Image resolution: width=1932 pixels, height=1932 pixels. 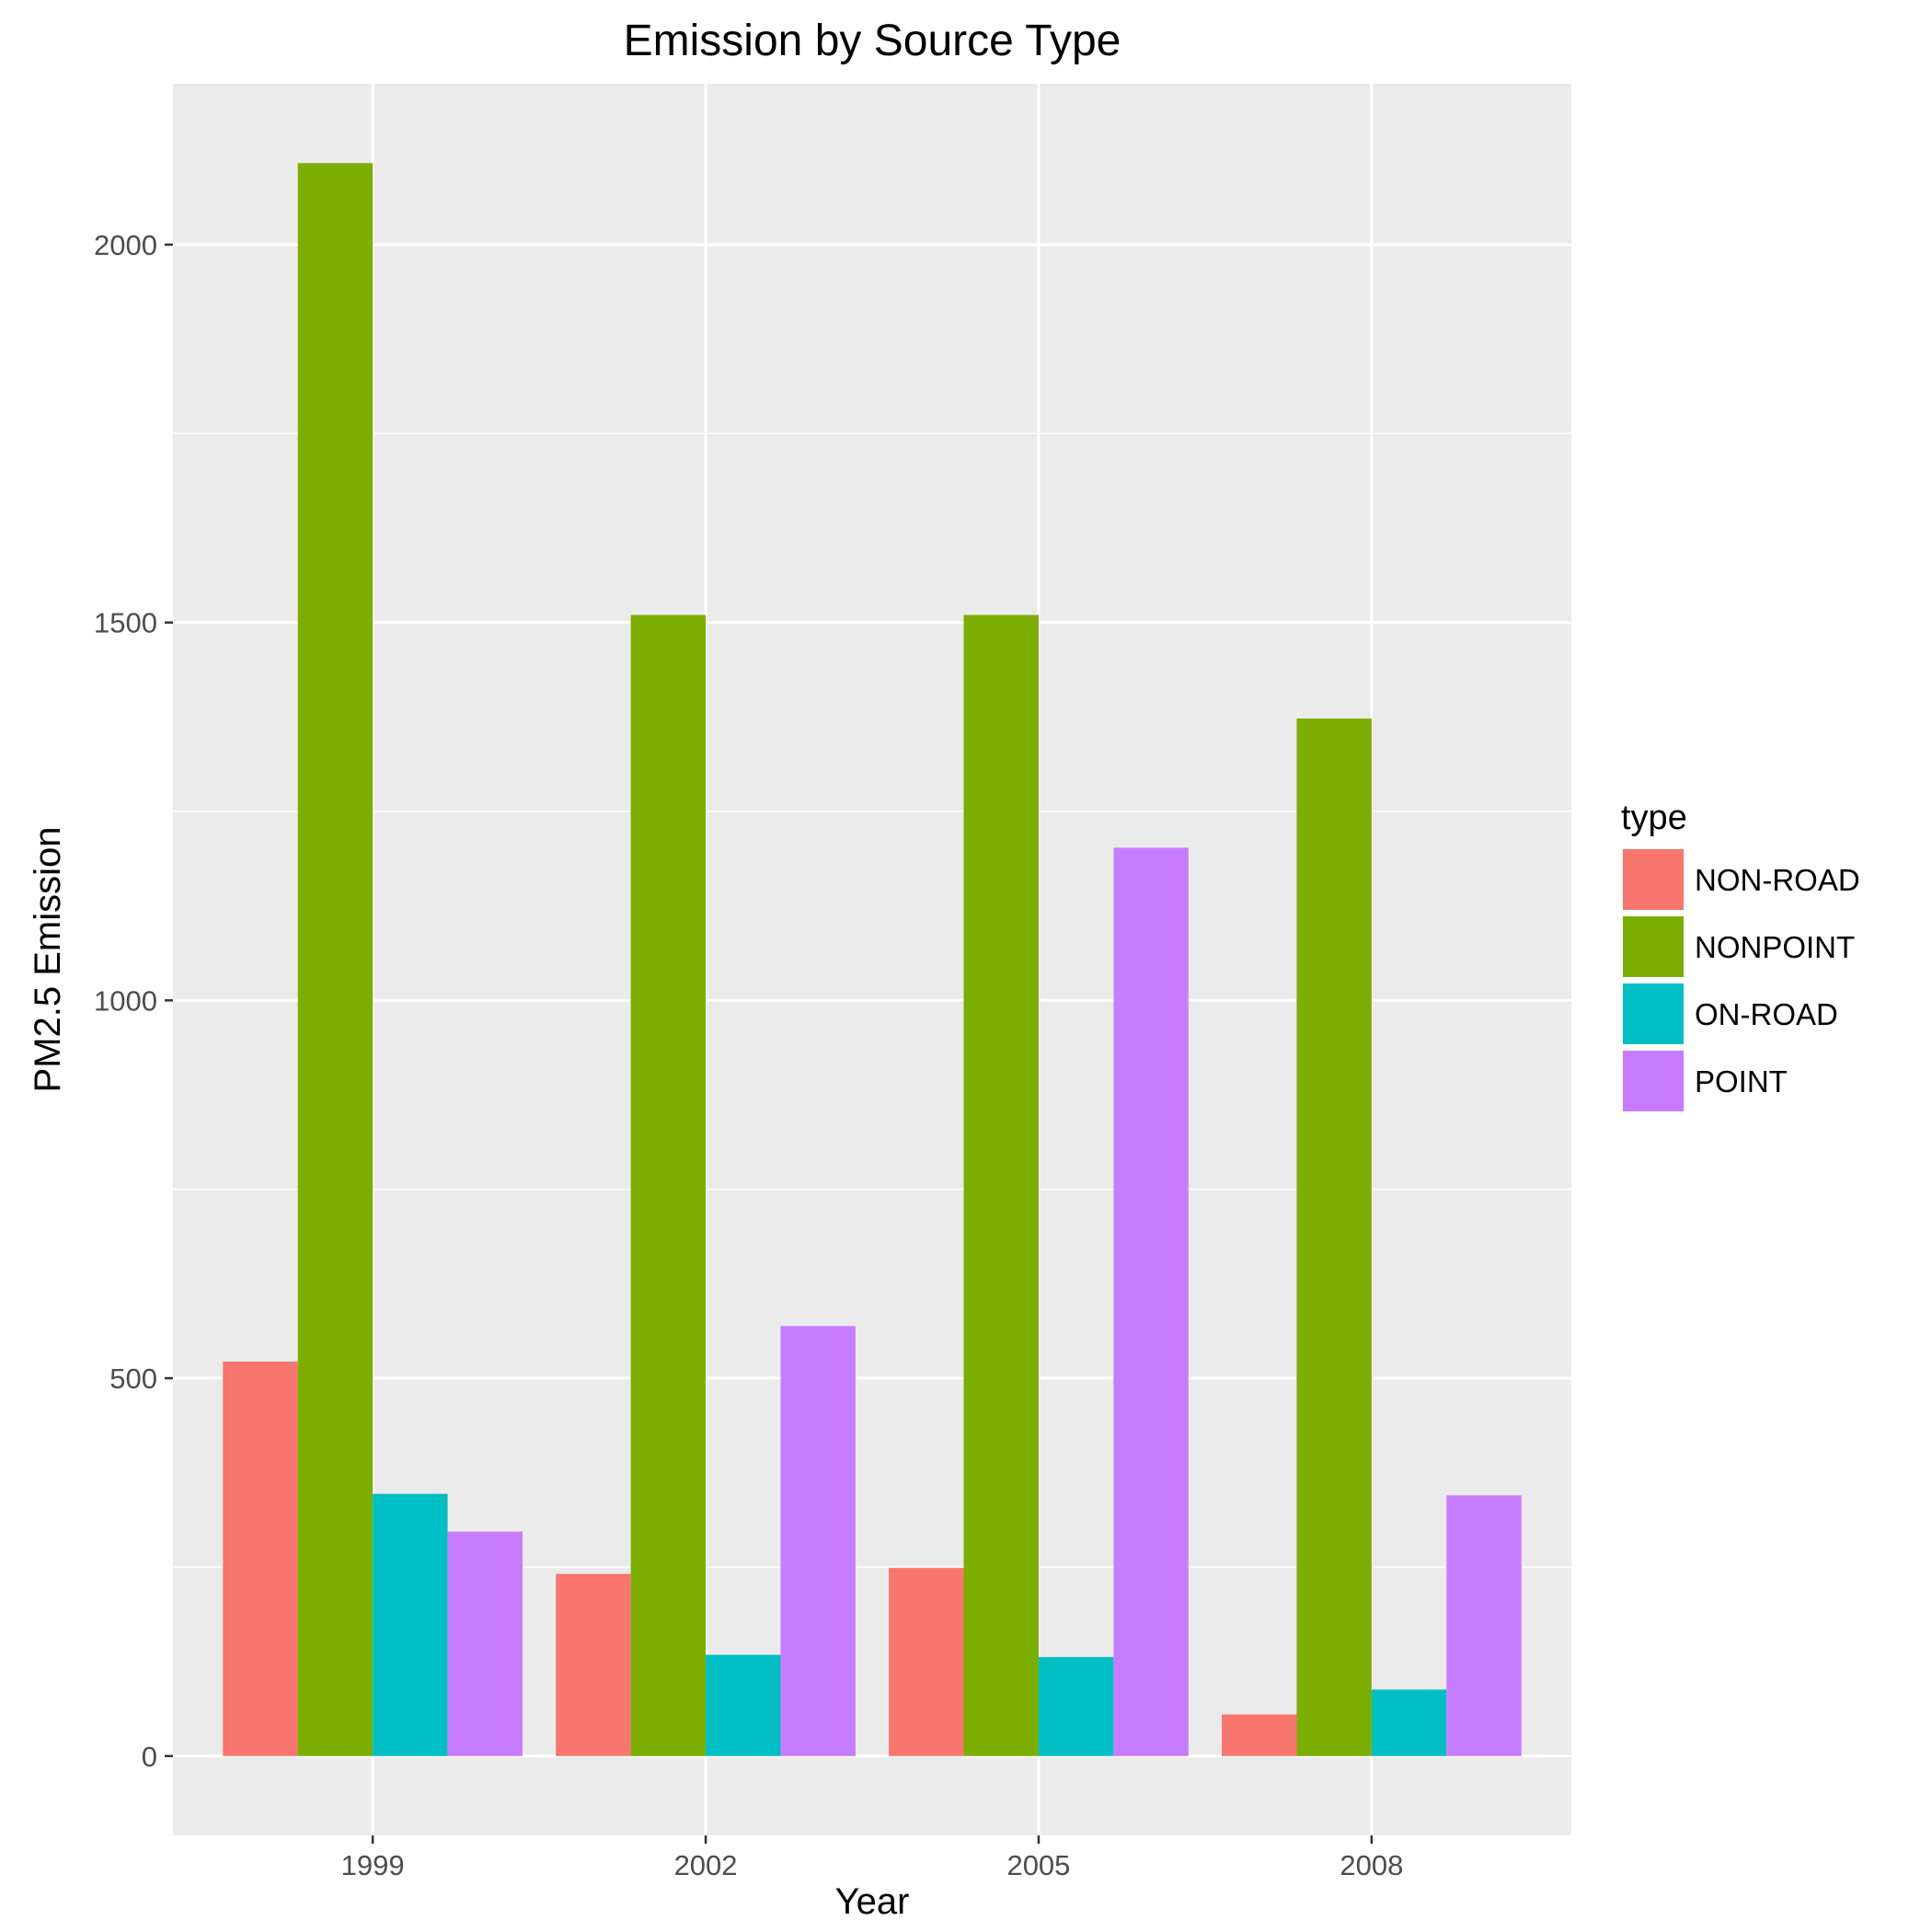 What do you see at coordinates (593, 1664) in the screenshot?
I see `bar-non-road-2002` at bounding box center [593, 1664].